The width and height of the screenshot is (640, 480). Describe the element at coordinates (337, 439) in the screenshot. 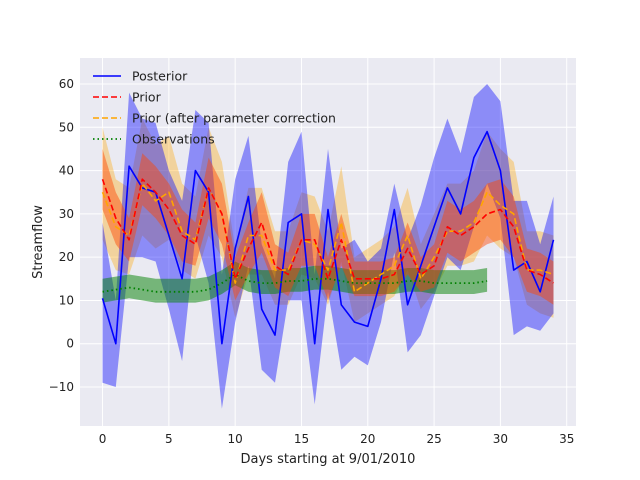

I see `x-axis-ticks: 0 5 10 15 20 25 30 35` at that location.